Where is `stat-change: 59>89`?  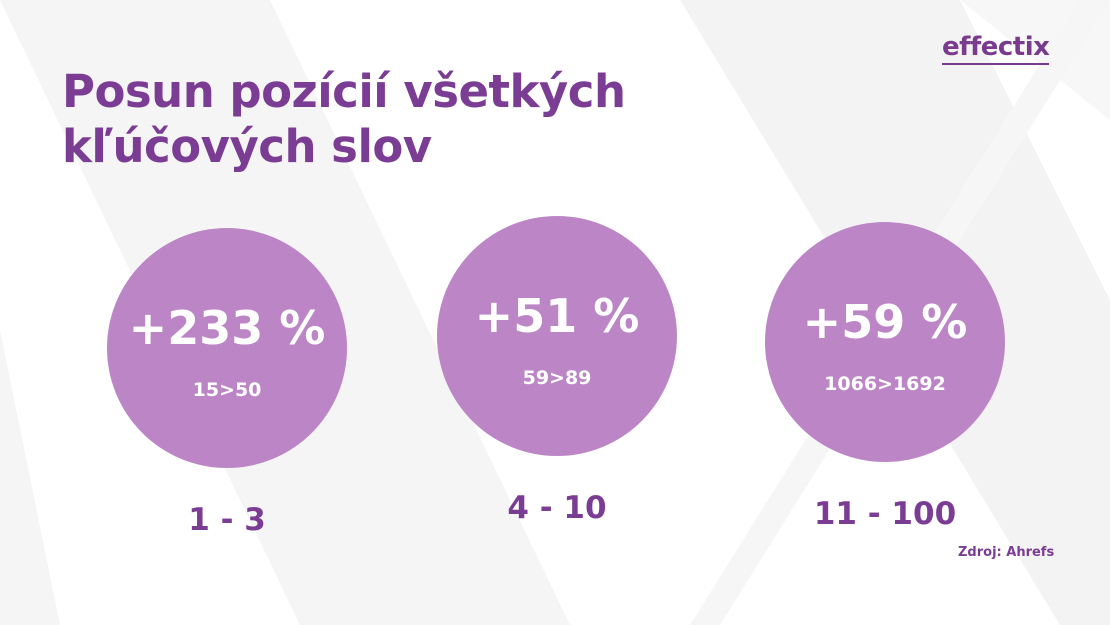 stat-change: 59>89 is located at coordinates (557, 378).